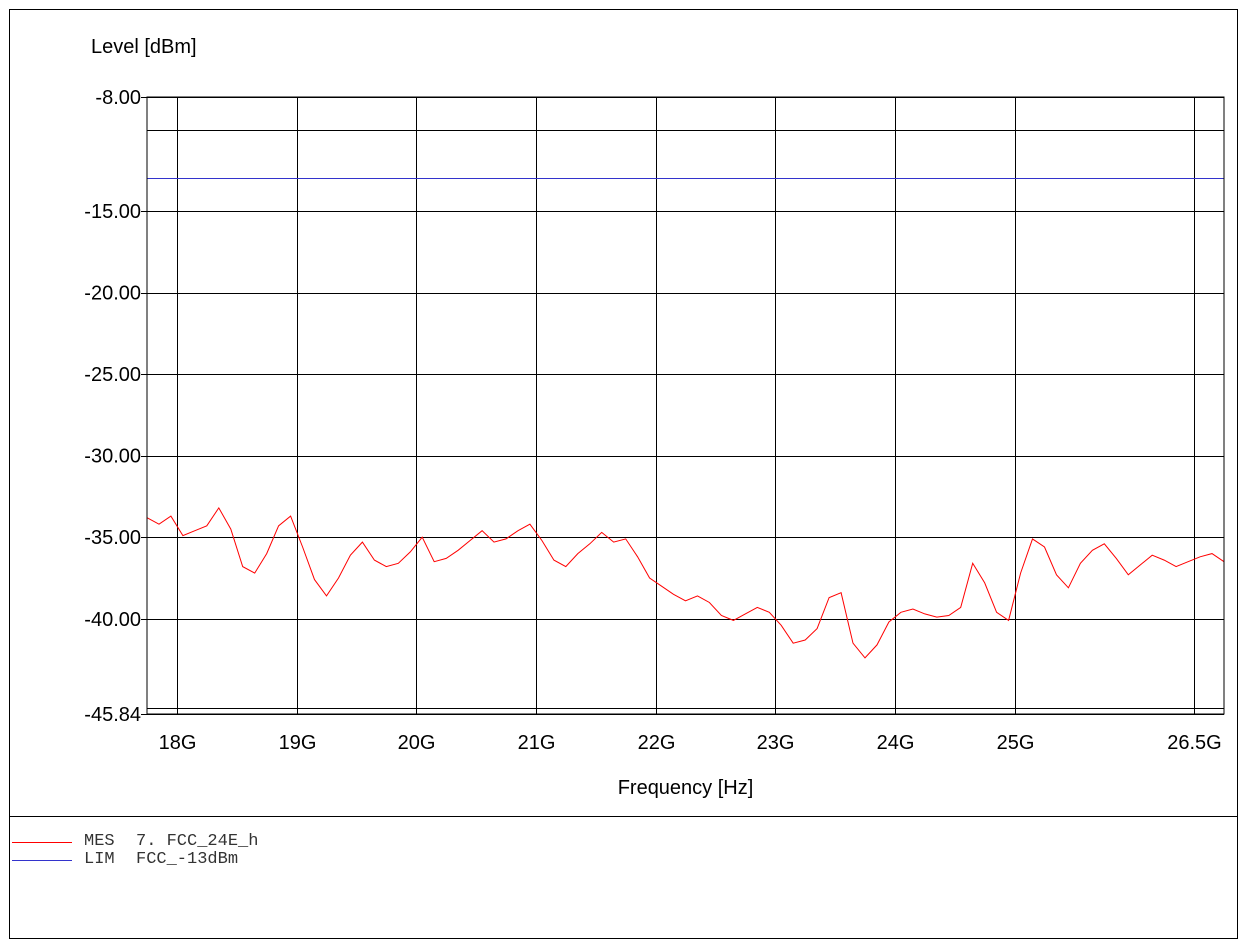 The image size is (1244, 945). I want to click on legend-text: 7. FCC_24E_h, so click(197, 841).